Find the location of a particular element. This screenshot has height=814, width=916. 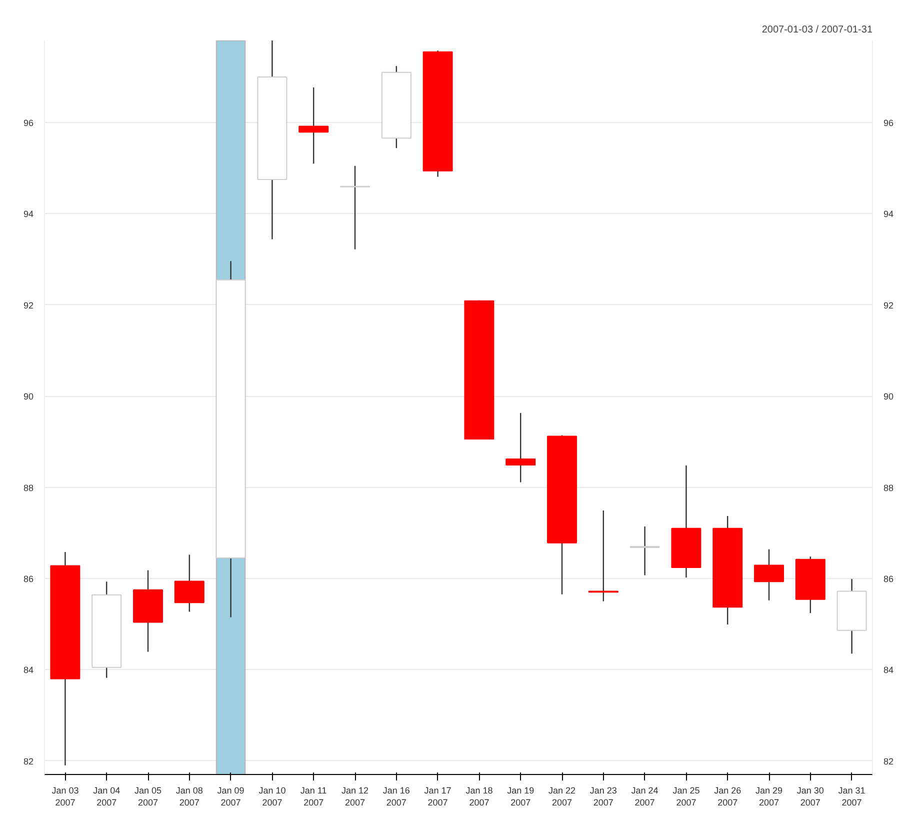

x-tick-label: Jan 12 2007 is located at coordinates (355, 797).